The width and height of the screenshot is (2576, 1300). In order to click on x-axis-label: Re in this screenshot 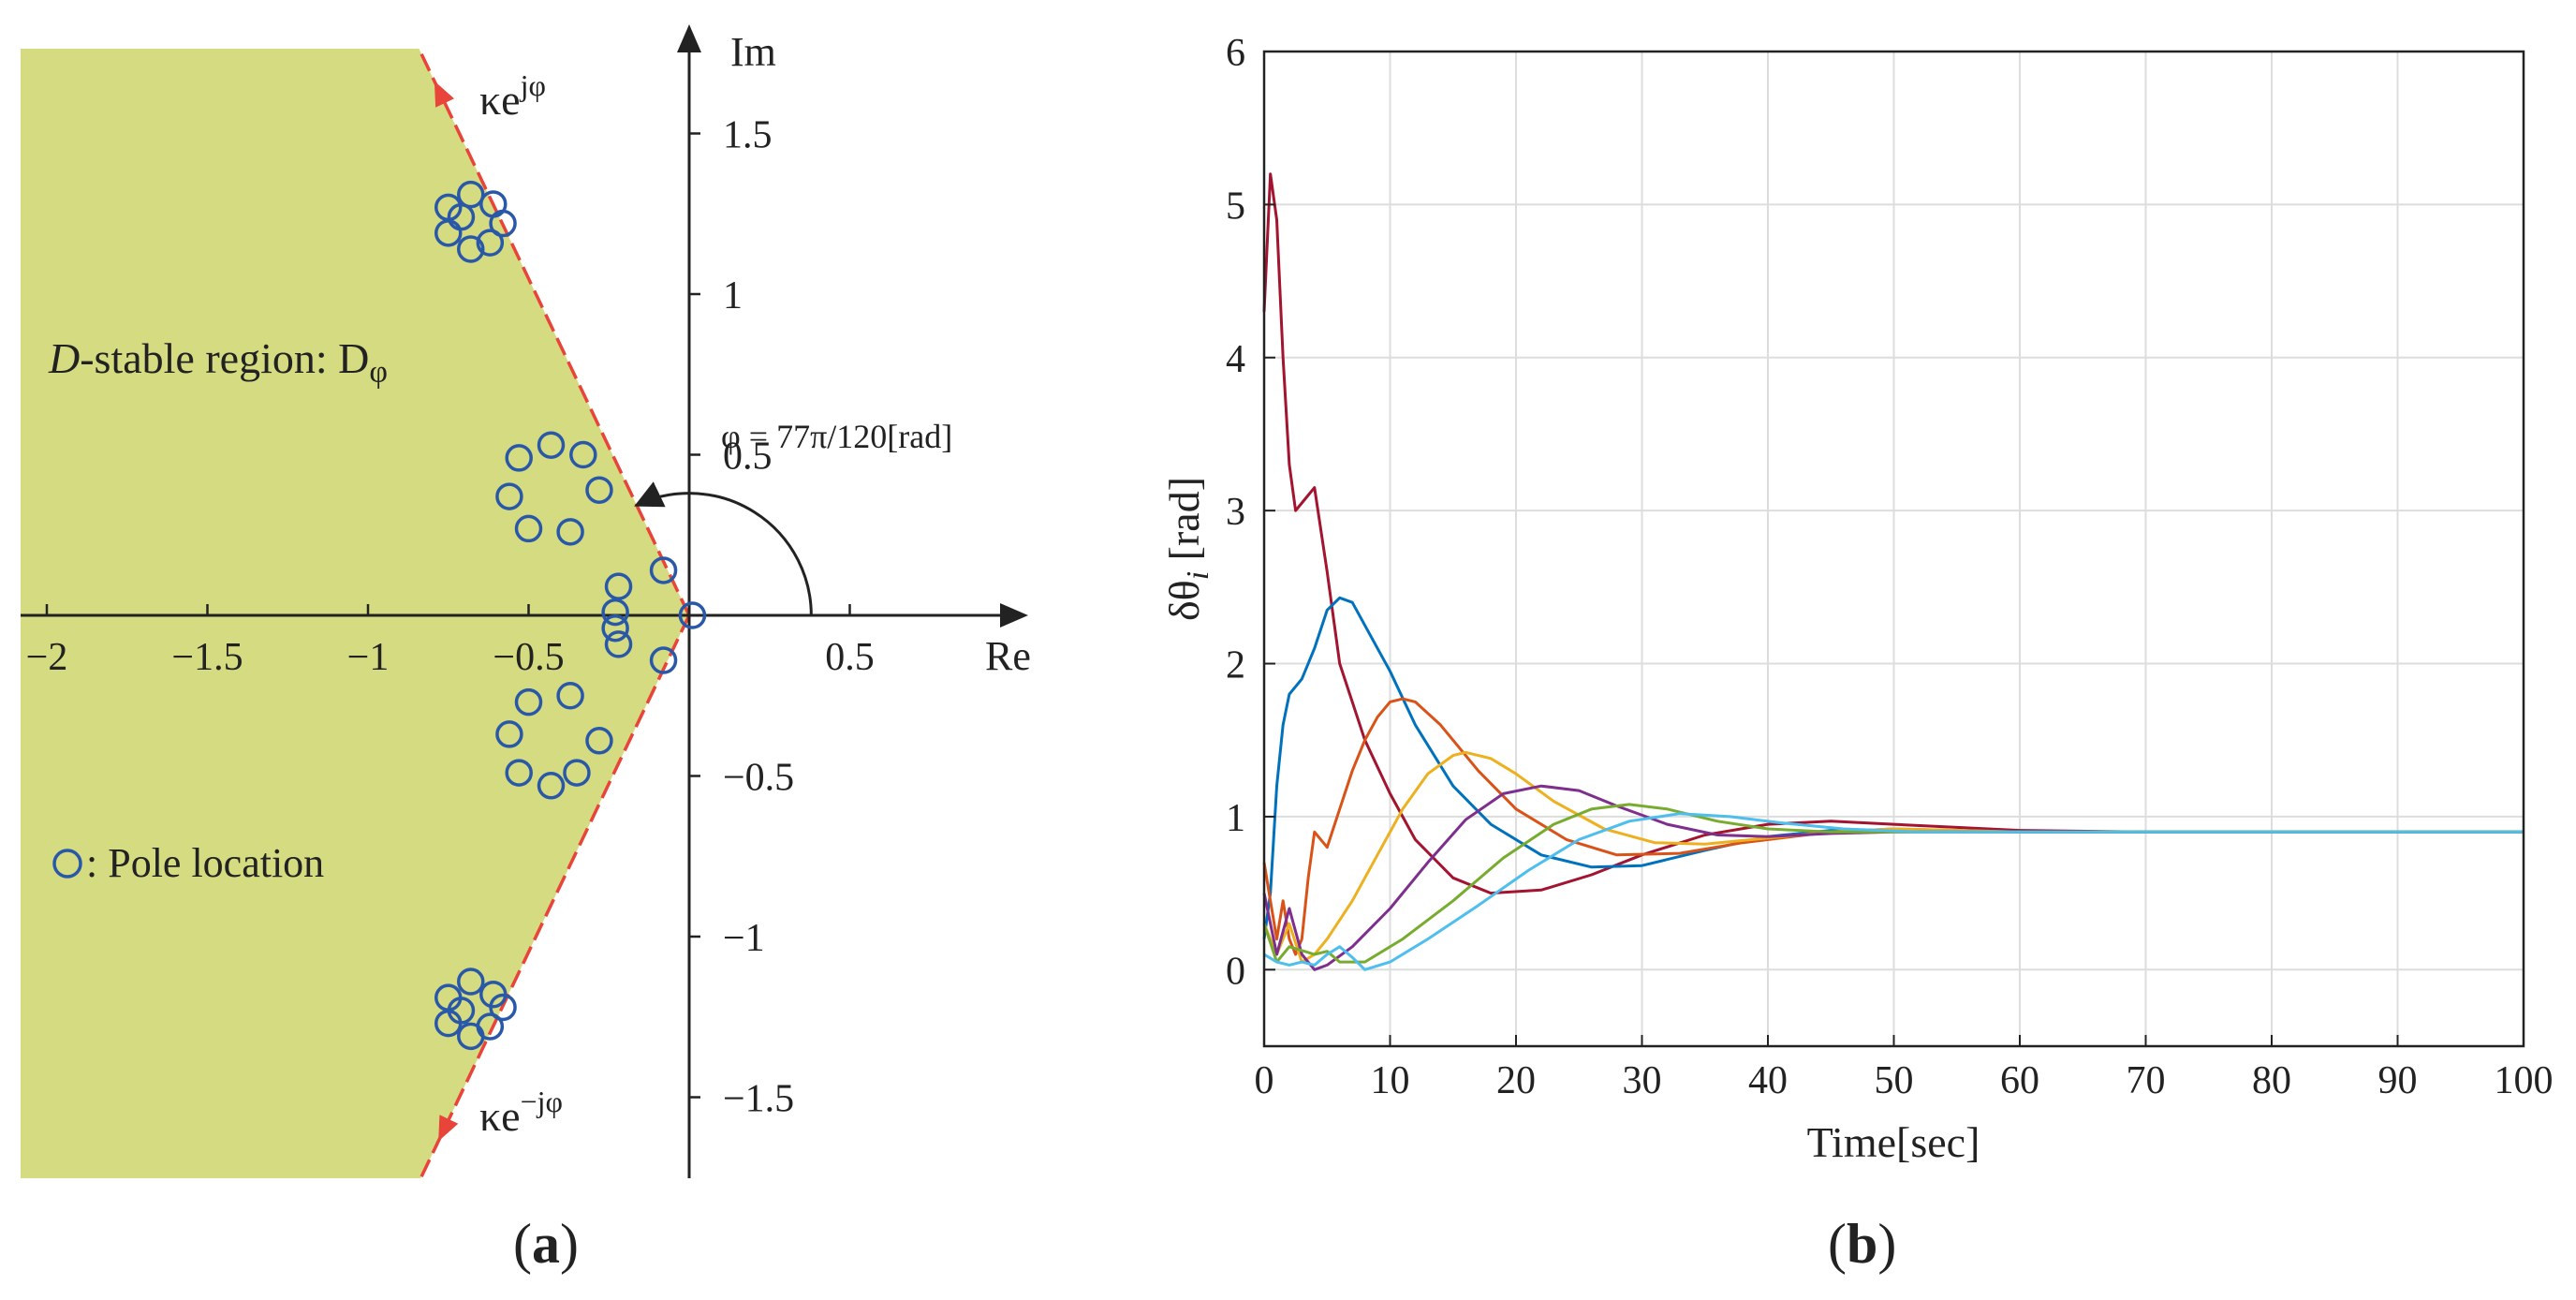, I will do `click(1008, 656)`.